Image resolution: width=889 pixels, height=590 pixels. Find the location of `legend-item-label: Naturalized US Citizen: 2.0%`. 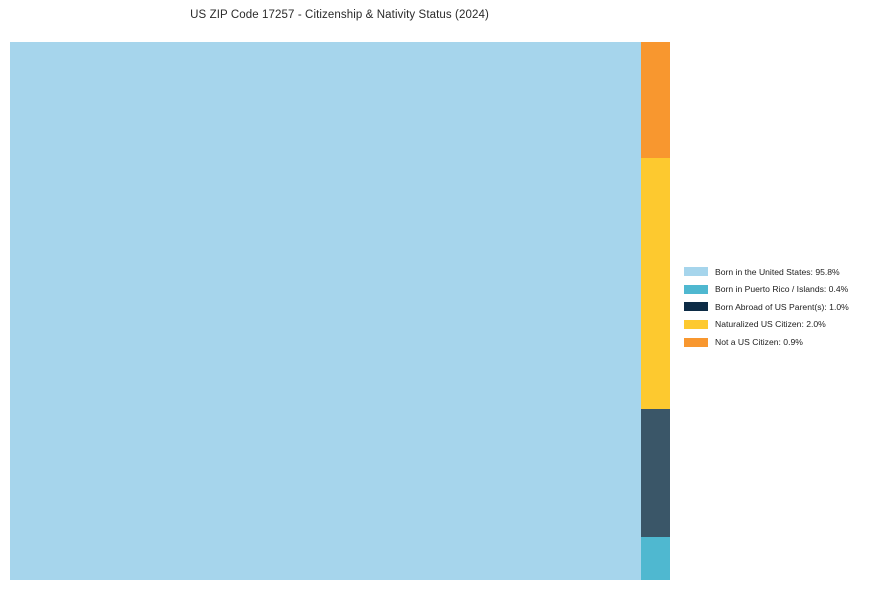

legend-item-label: Naturalized US Citizen: 2.0% is located at coordinates (770, 324).